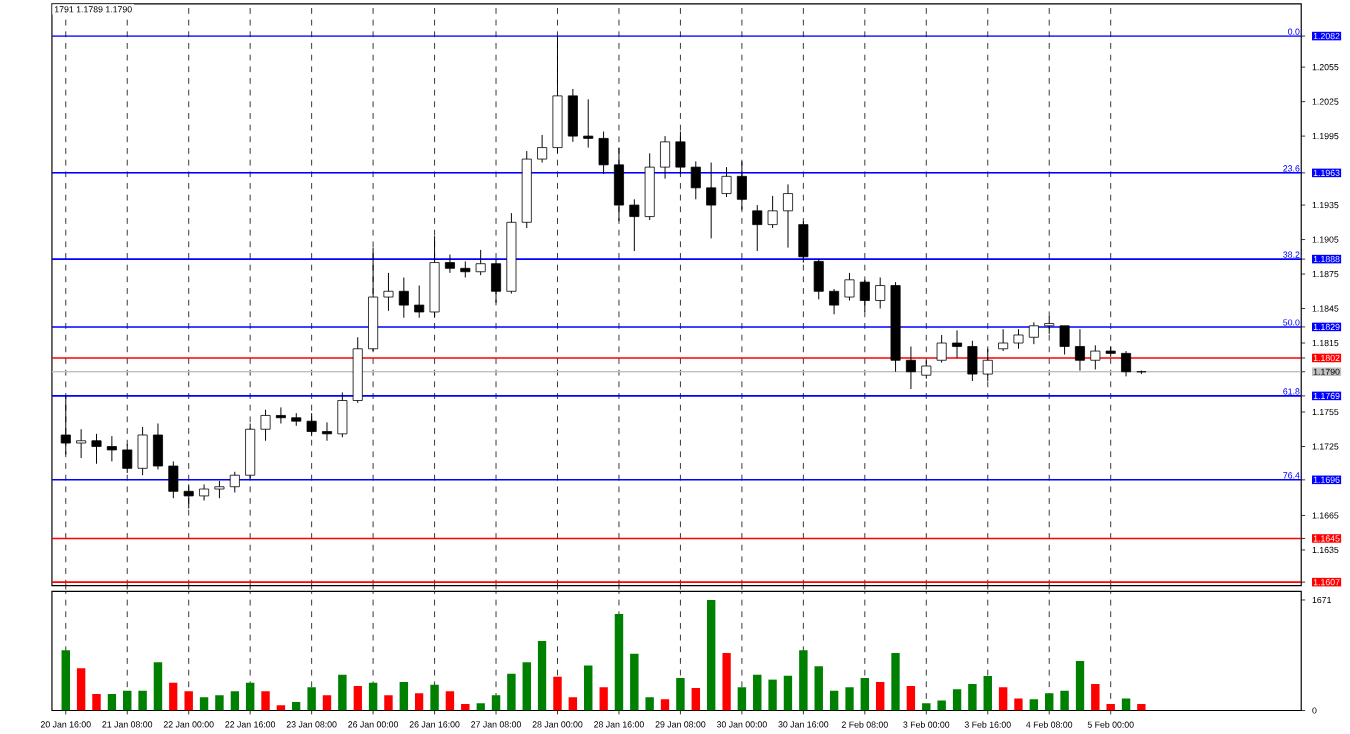 The height and width of the screenshot is (734, 1350). What do you see at coordinates (1294, 31) in the screenshot?
I see `annotation: 0.0` at bounding box center [1294, 31].